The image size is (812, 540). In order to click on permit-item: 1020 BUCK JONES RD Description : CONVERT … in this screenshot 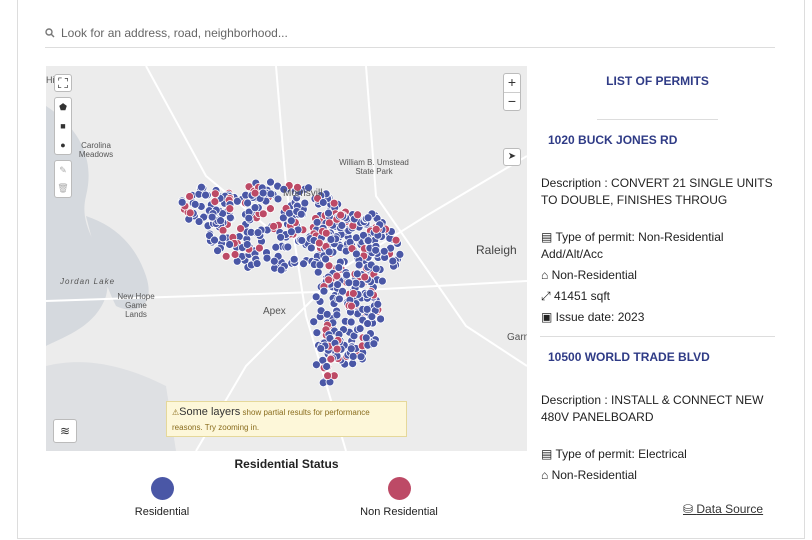, I will do `click(657, 228)`.